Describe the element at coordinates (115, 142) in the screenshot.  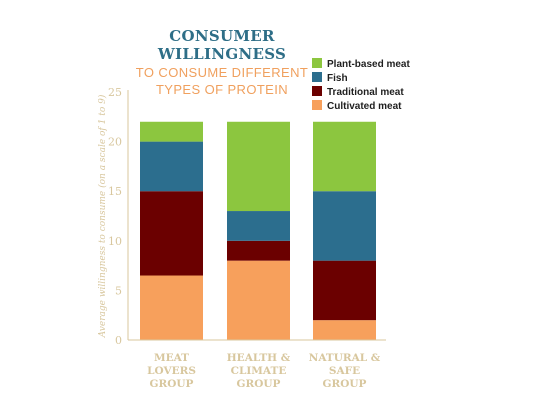
I see `y-tick-label: 20` at that location.